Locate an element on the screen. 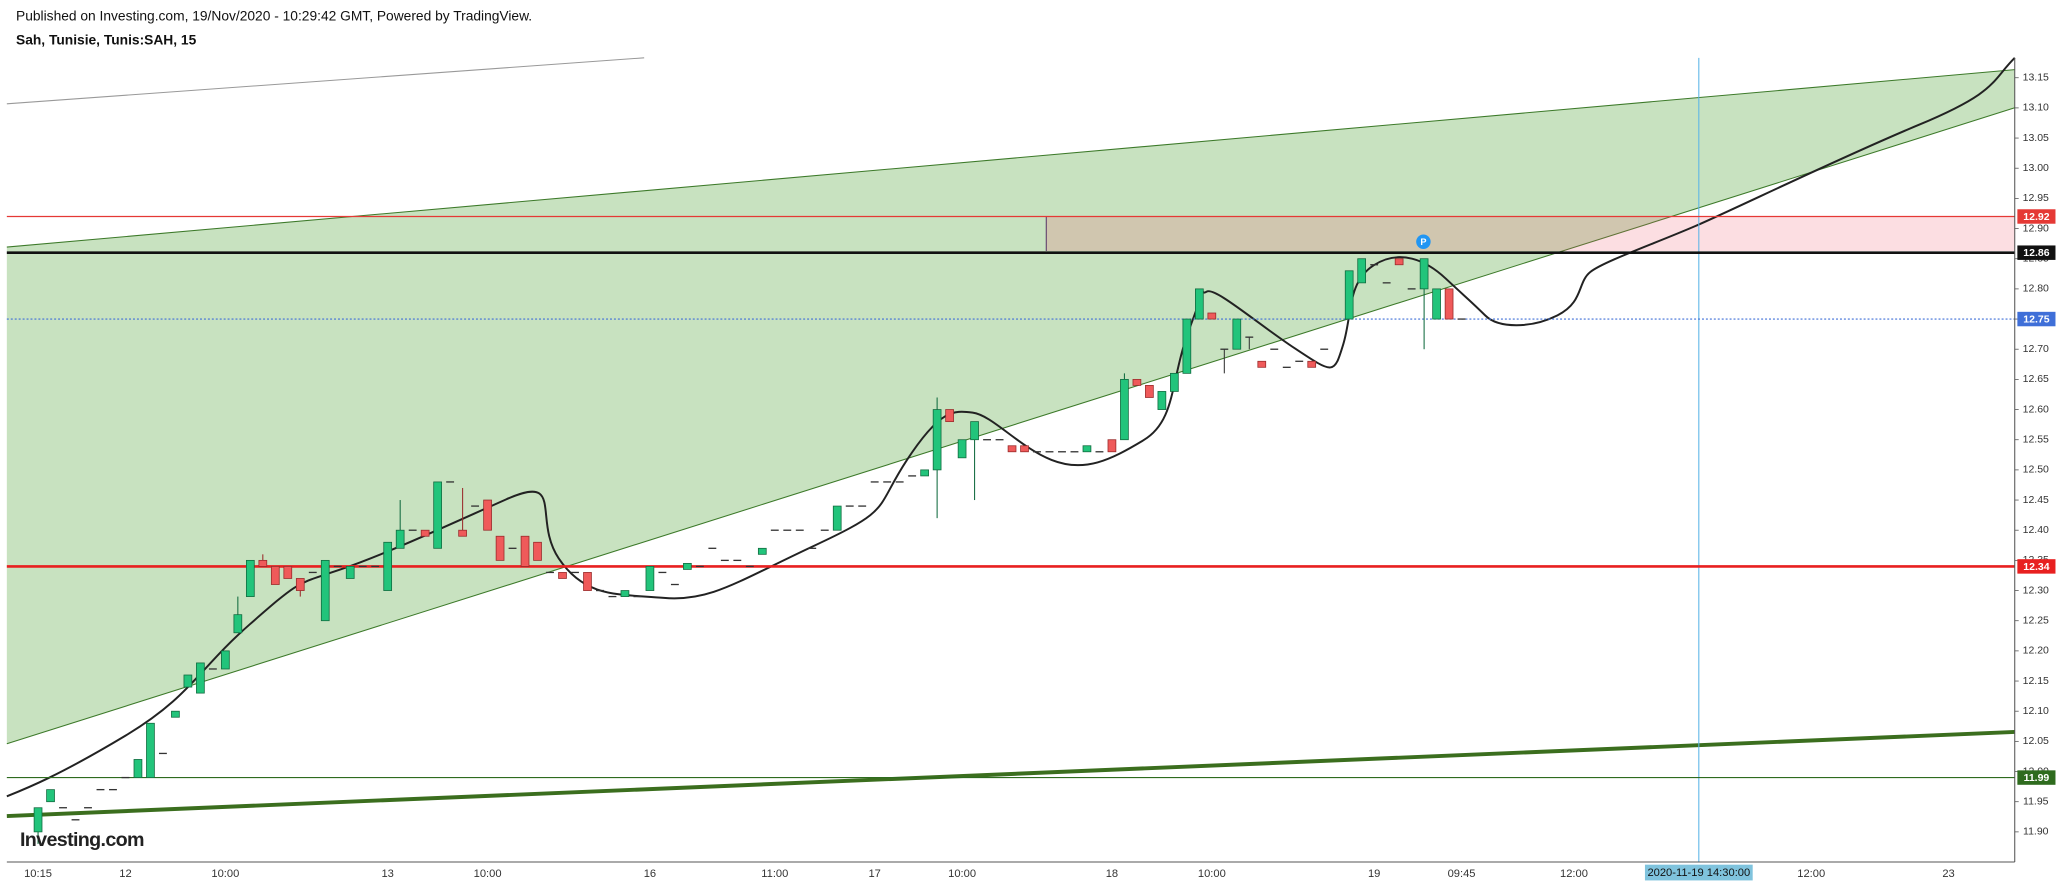 The image size is (2061, 887). crosshair-label: 2020-11-19 14:30:00 is located at coordinates (1698, 873).